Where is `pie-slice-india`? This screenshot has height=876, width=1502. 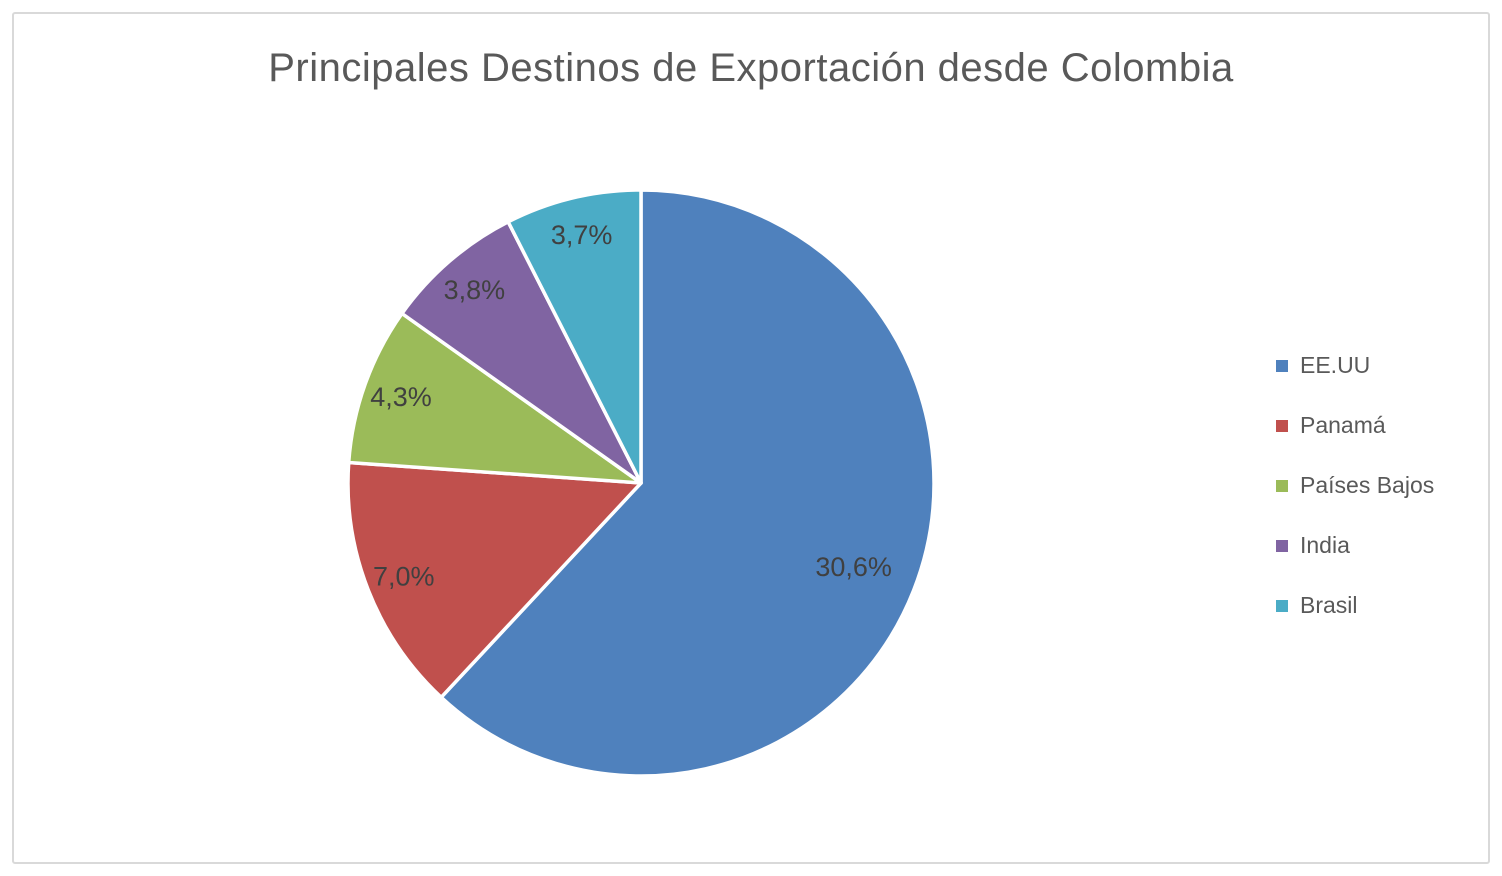
pie-slice-india is located at coordinates (521, 352).